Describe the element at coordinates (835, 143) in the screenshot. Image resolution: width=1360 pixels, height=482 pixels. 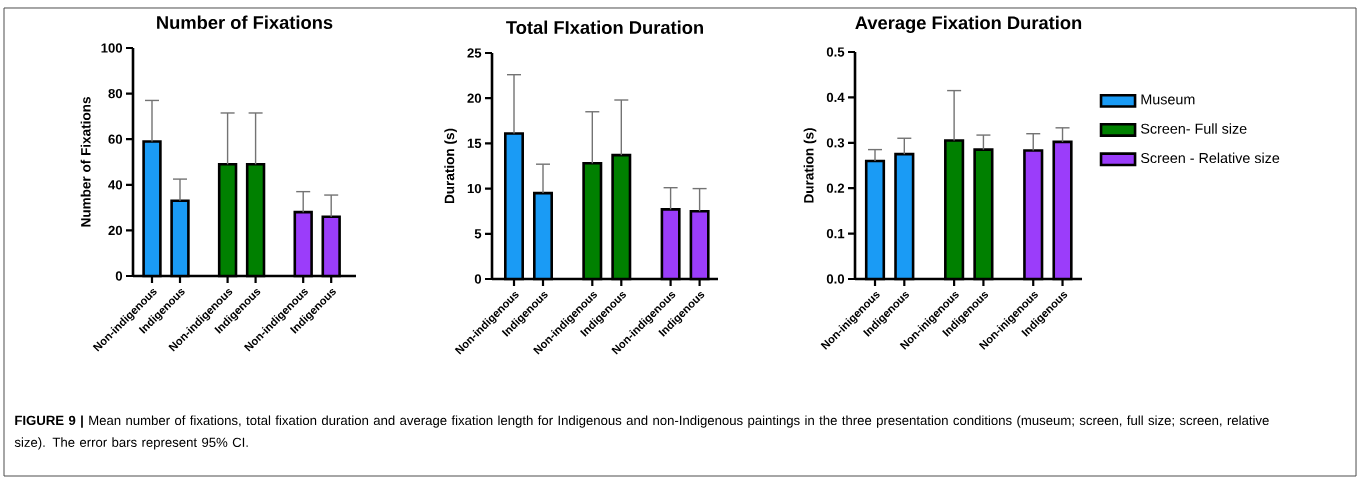
I see `y-tick-label: 0.3` at that location.